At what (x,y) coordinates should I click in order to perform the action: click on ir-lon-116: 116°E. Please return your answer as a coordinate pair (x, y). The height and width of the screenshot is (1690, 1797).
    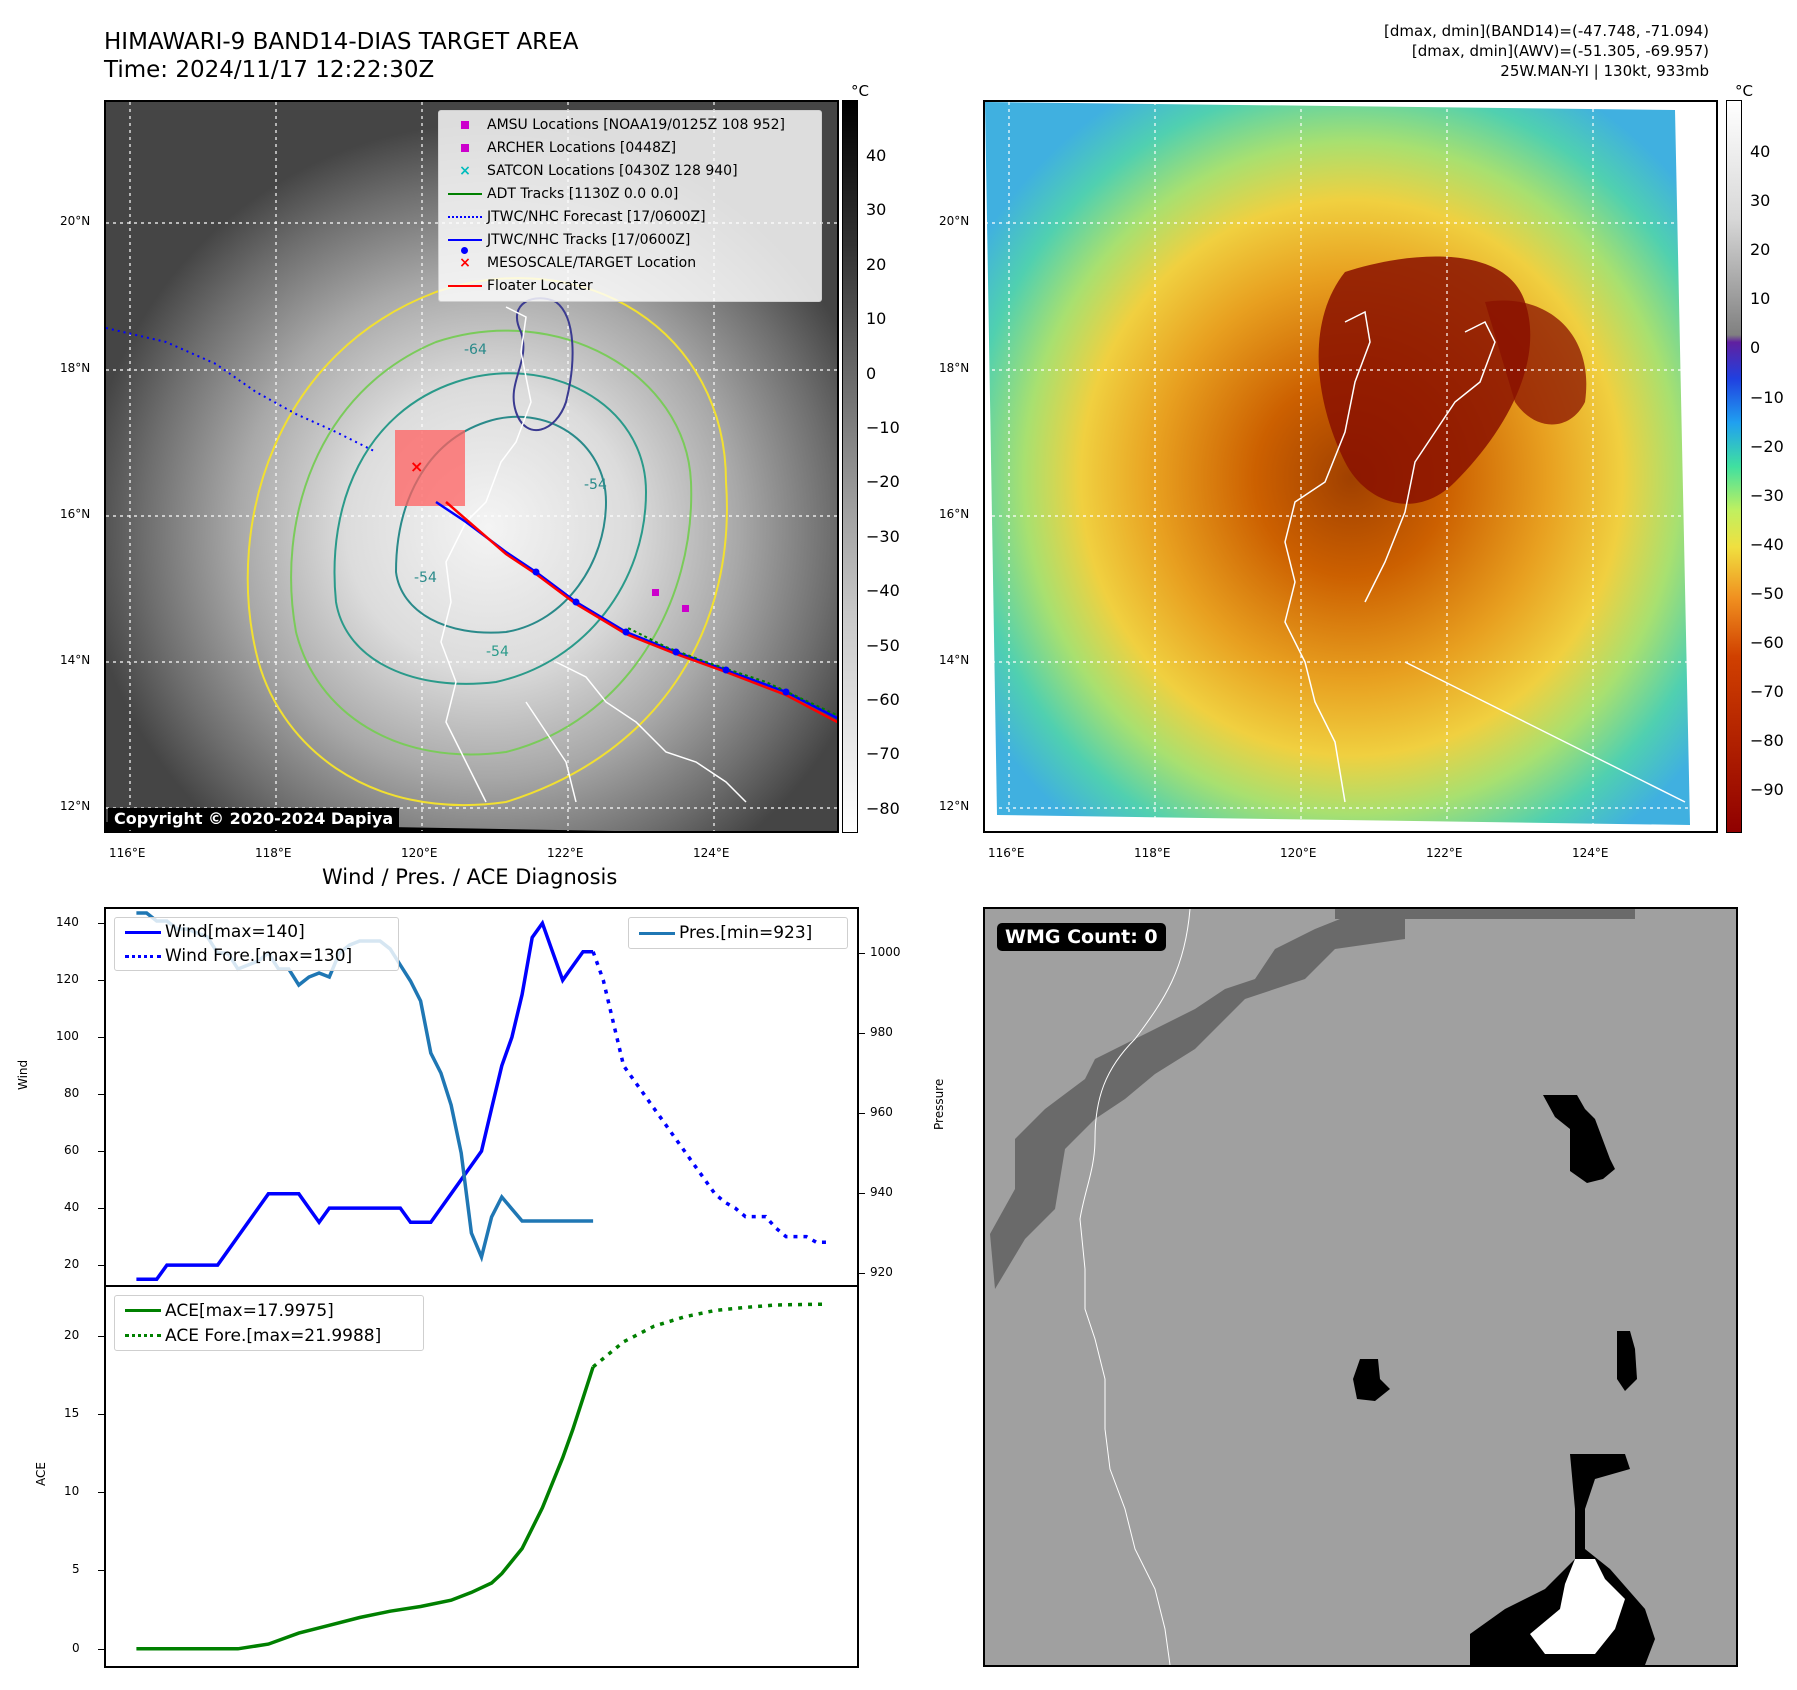
    Looking at the image, I should click on (127, 853).